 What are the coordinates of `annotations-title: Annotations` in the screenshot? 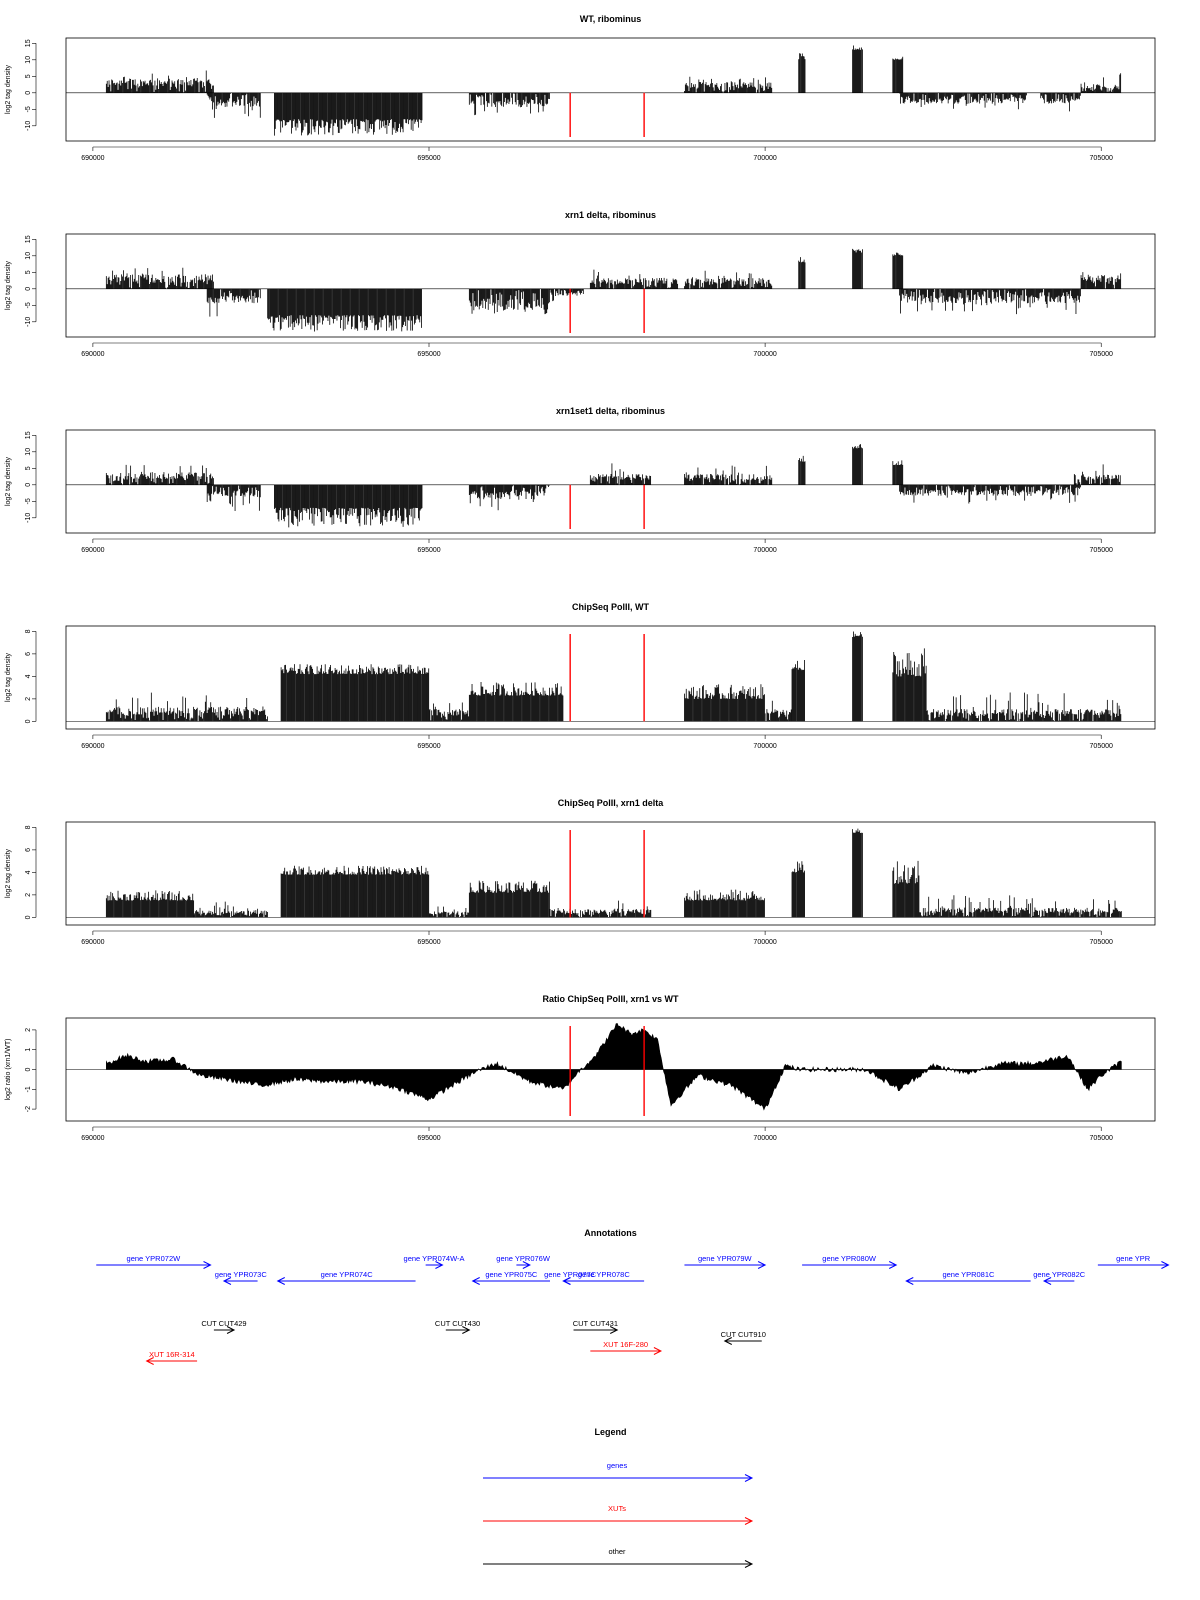 It's located at (610, 1233).